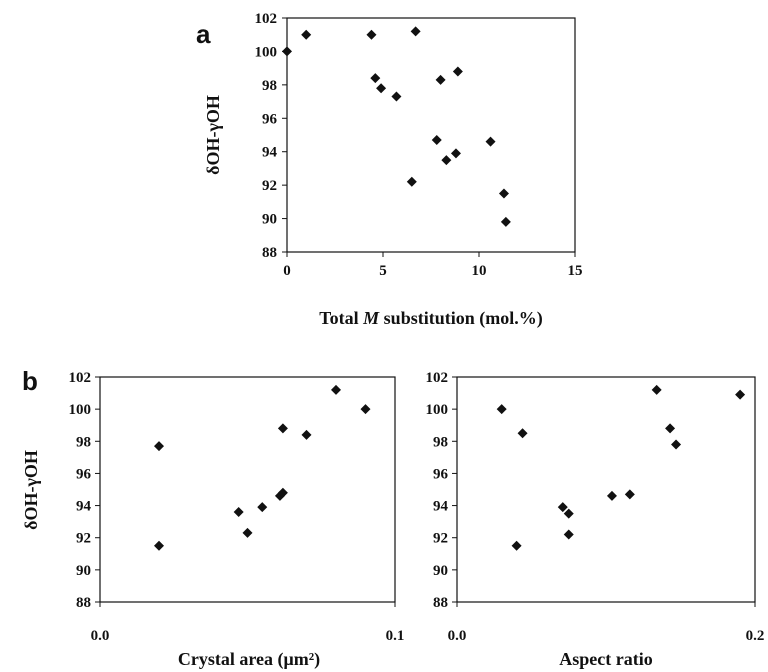 The image size is (768, 672). What do you see at coordinates (461, 318) in the screenshot?
I see `plot-a-xlabel-part3: substitution (mol.%)` at bounding box center [461, 318].